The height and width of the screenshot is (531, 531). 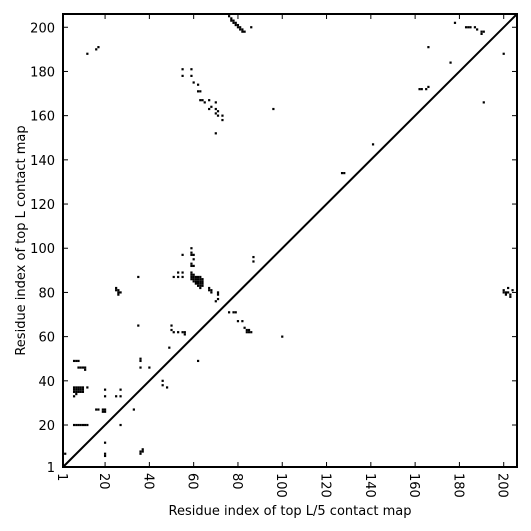 I want to click on y-tick-label: 20, so click(x=46, y=426).